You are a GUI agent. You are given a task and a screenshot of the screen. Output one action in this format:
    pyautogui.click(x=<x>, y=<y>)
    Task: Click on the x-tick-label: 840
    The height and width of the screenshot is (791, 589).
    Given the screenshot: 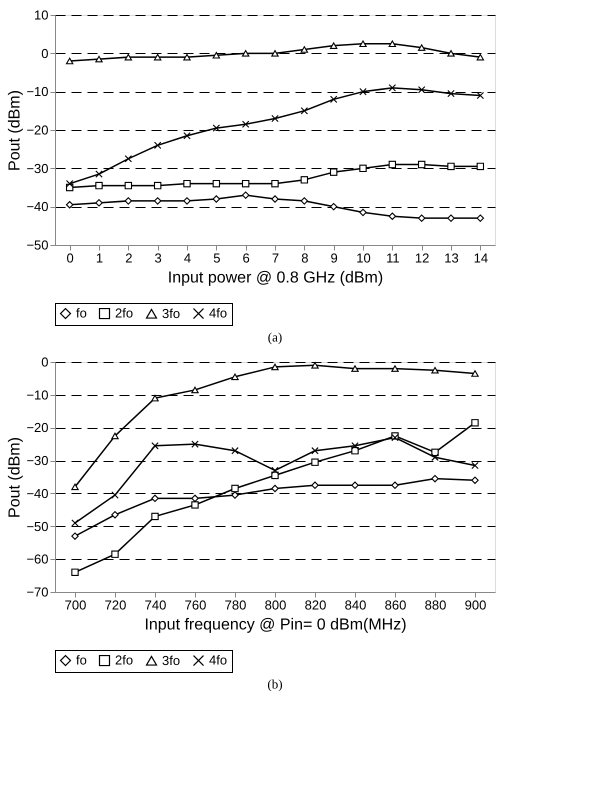 What is the action you would take?
    pyautogui.click(x=355, y=605)
    